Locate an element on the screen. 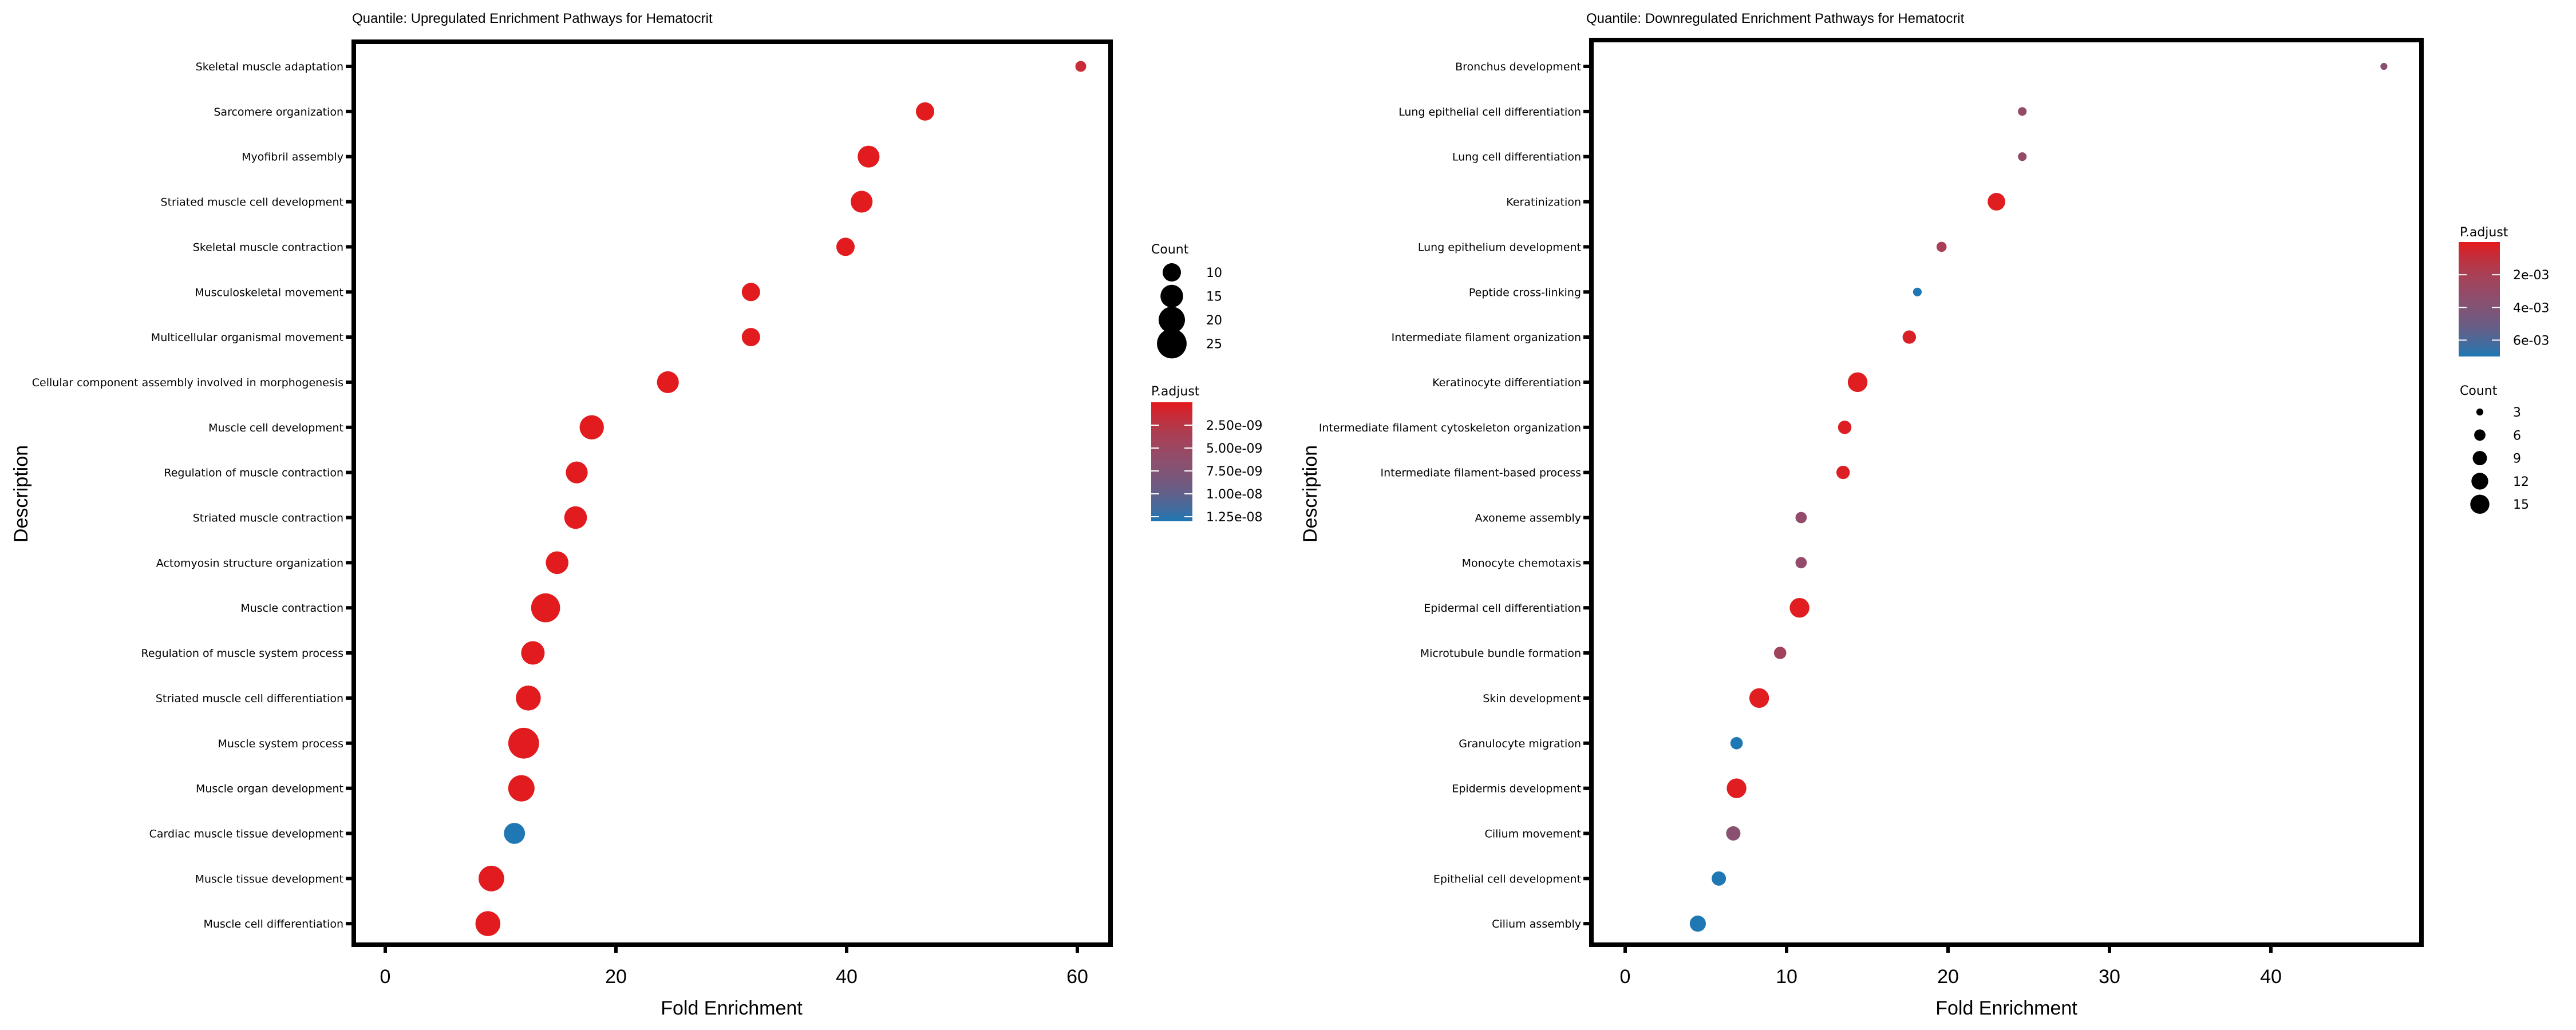 Image resolution: width=2576 pixels, height=1030 pixels. y-tick-label: Muscle cell development is located at coordinates (275, 428).